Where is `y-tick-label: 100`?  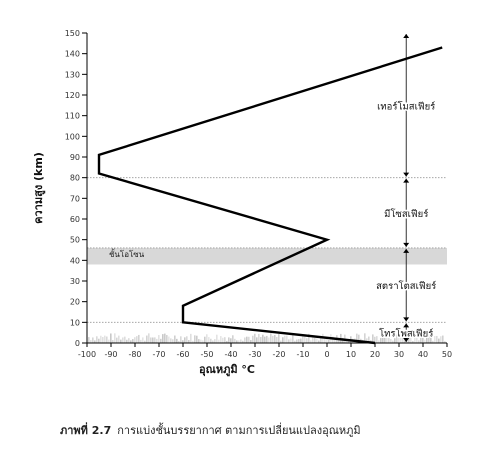
y-tick-label: 100 is located at coordinates (72, 136).